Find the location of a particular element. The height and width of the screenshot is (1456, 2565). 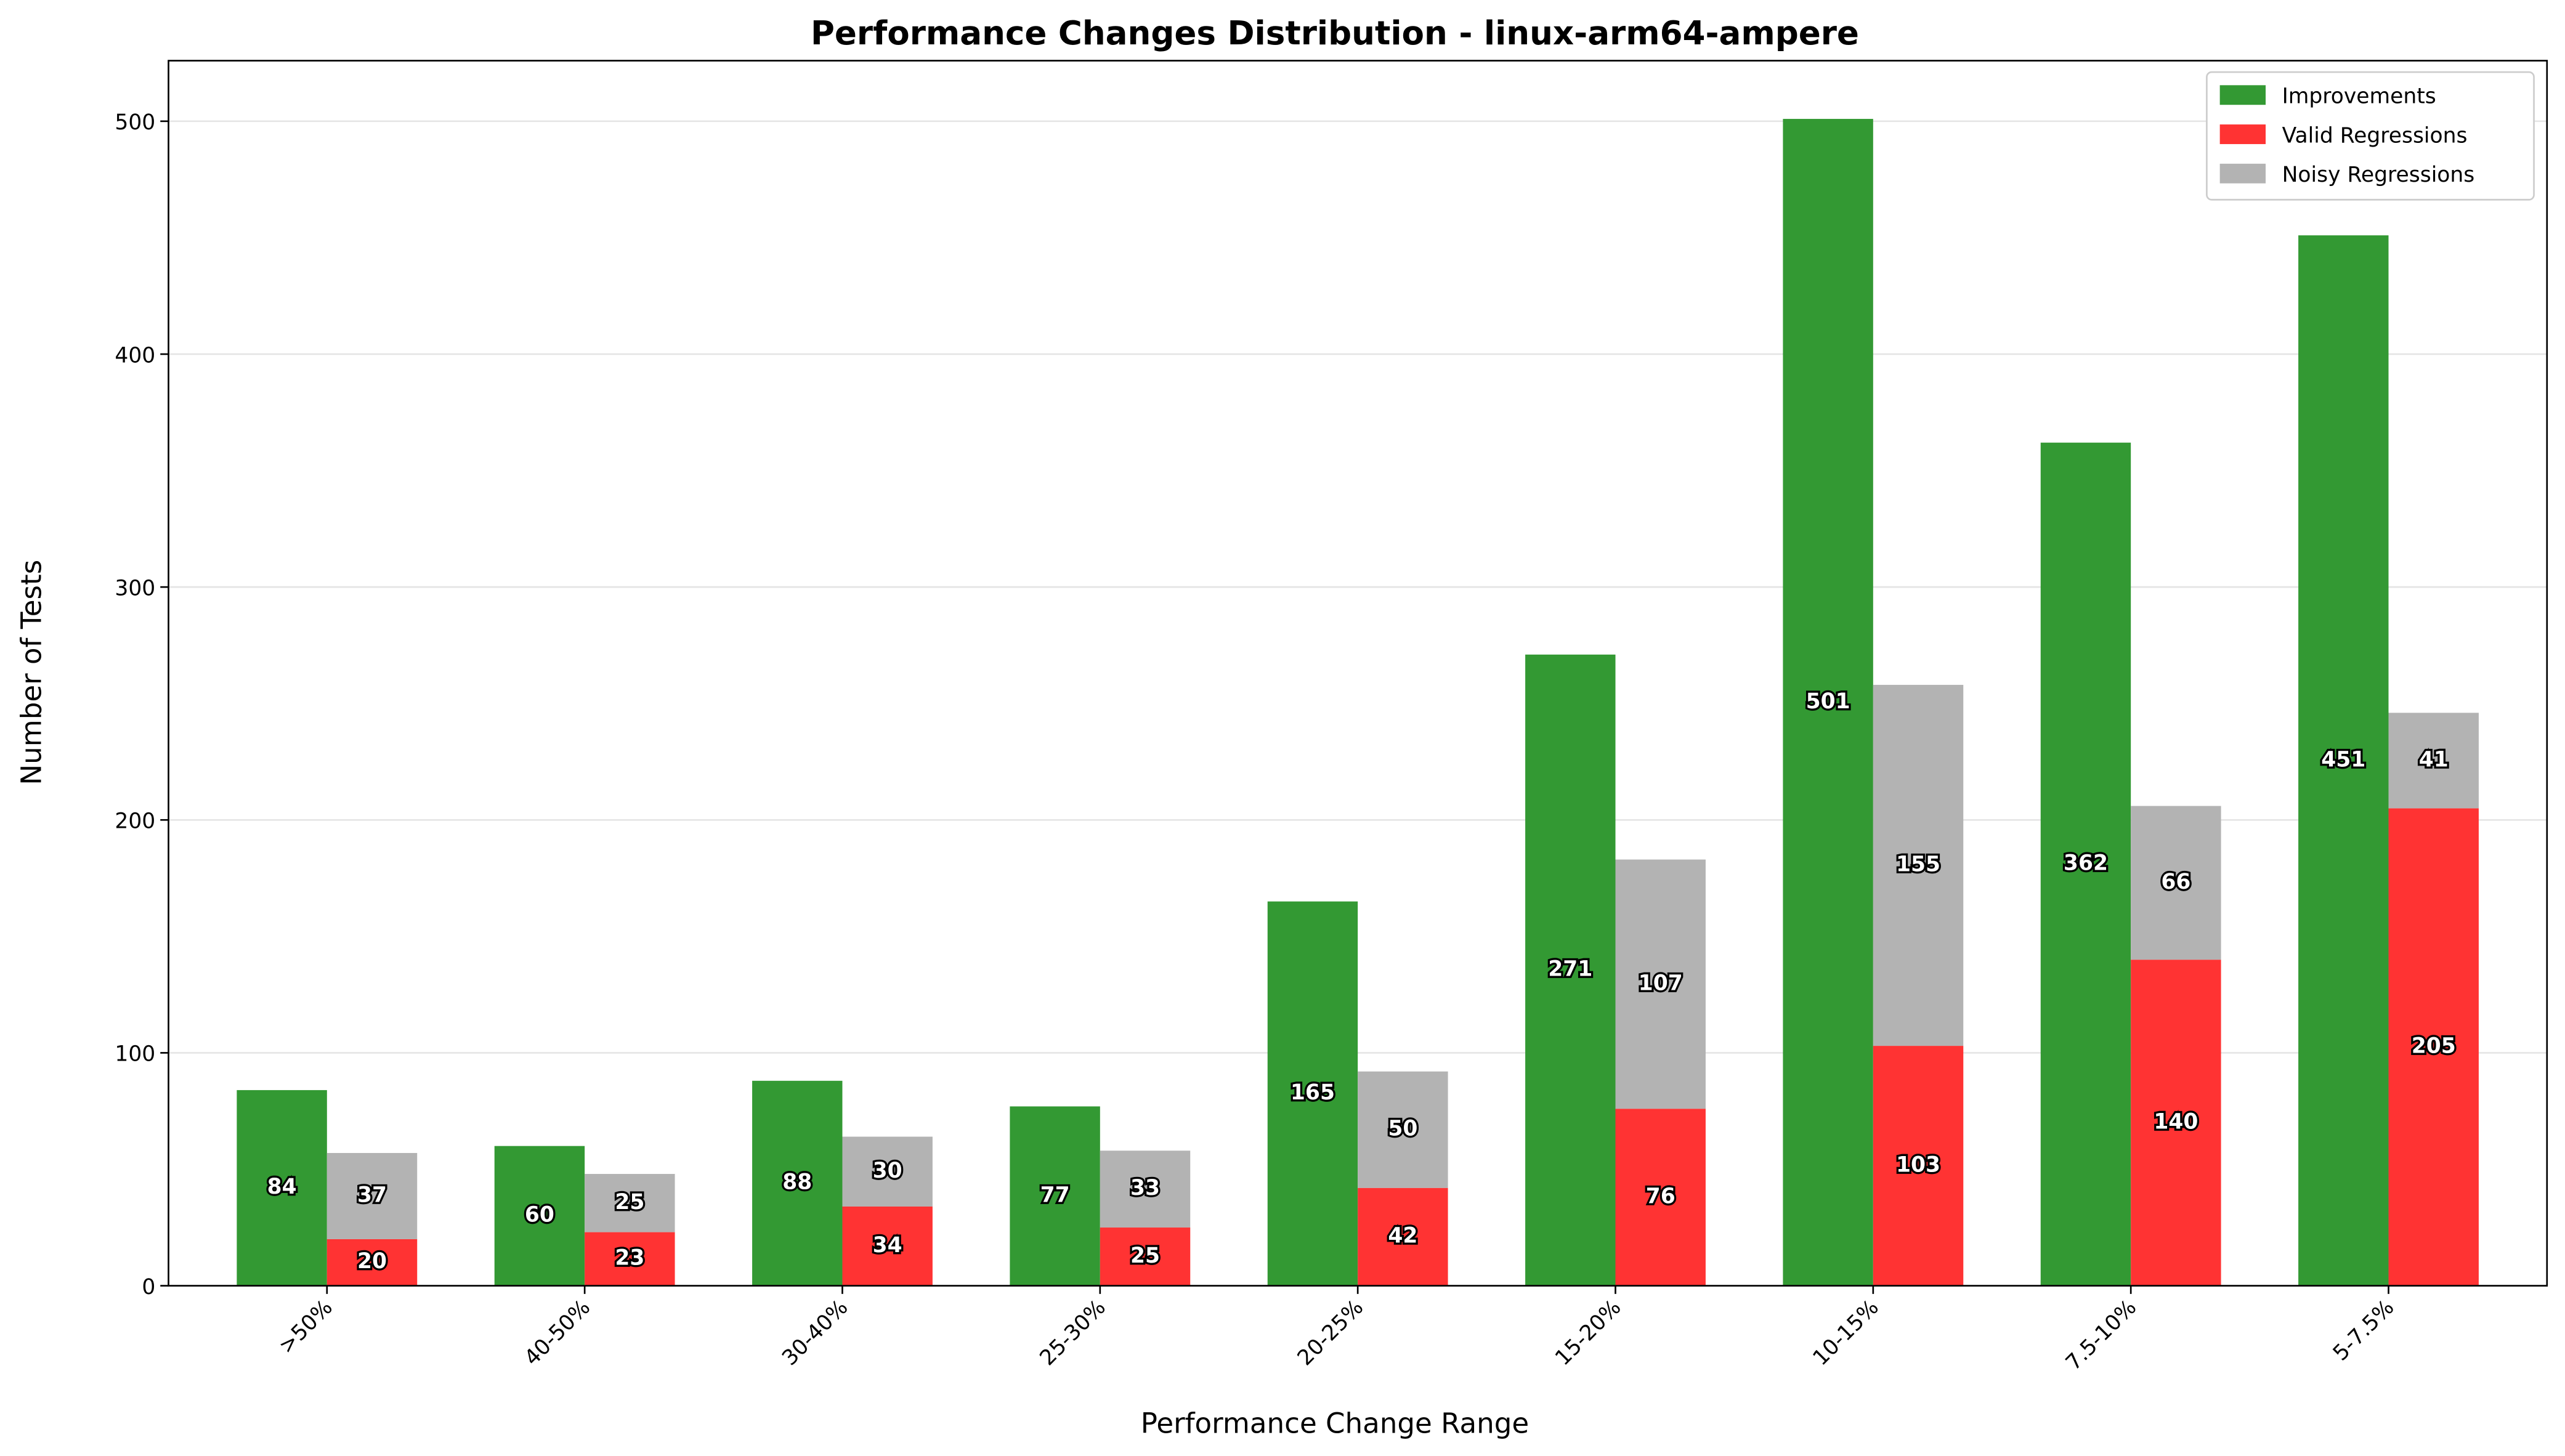

value-label: 20 is located at coordinates (372, 1262).